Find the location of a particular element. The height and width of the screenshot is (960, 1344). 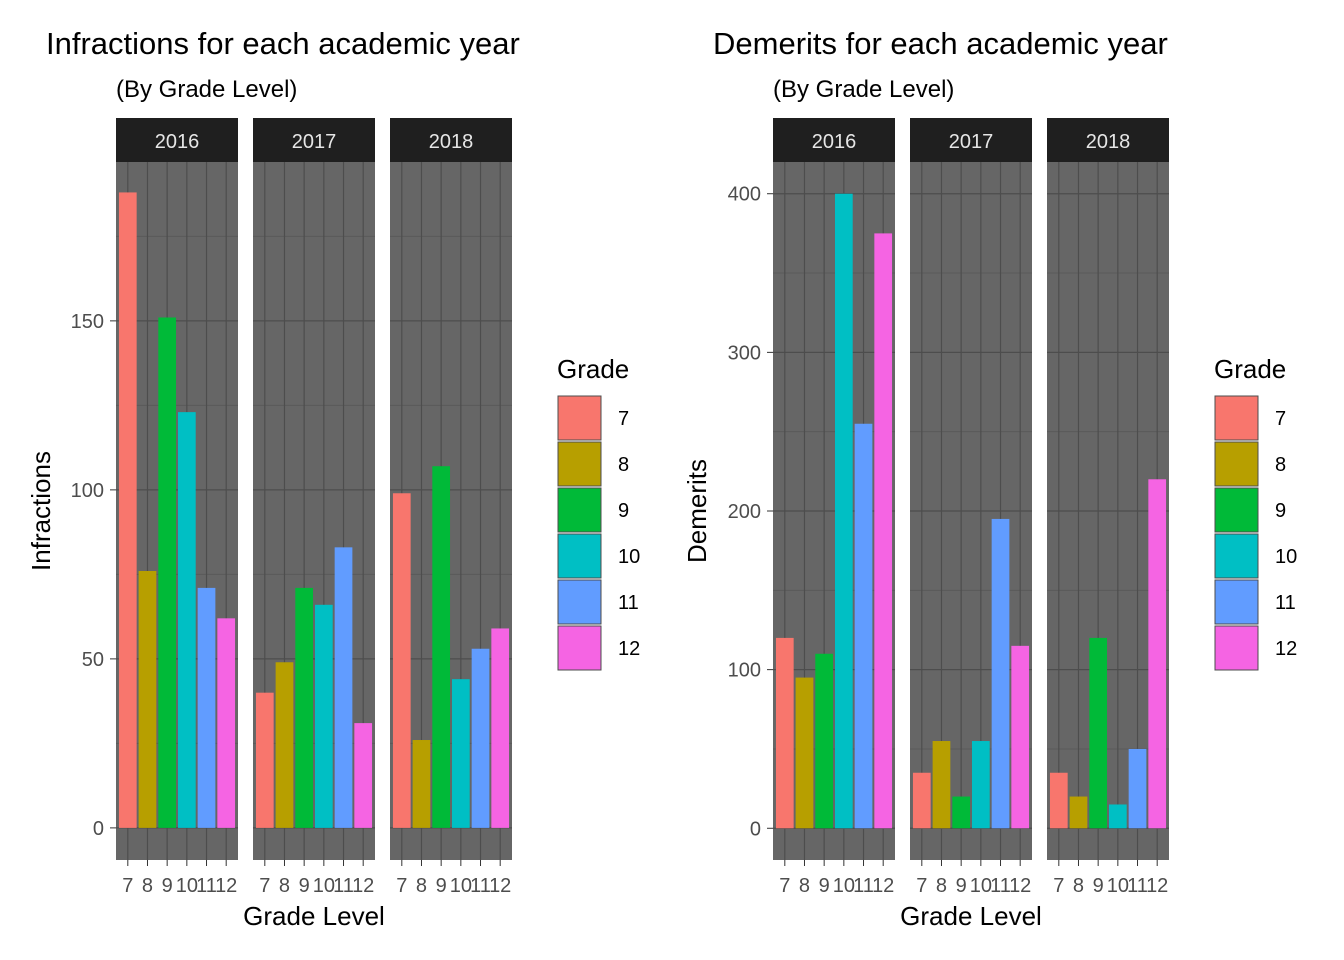

y-tick-label: 100 is located at coordinates (744, 671).